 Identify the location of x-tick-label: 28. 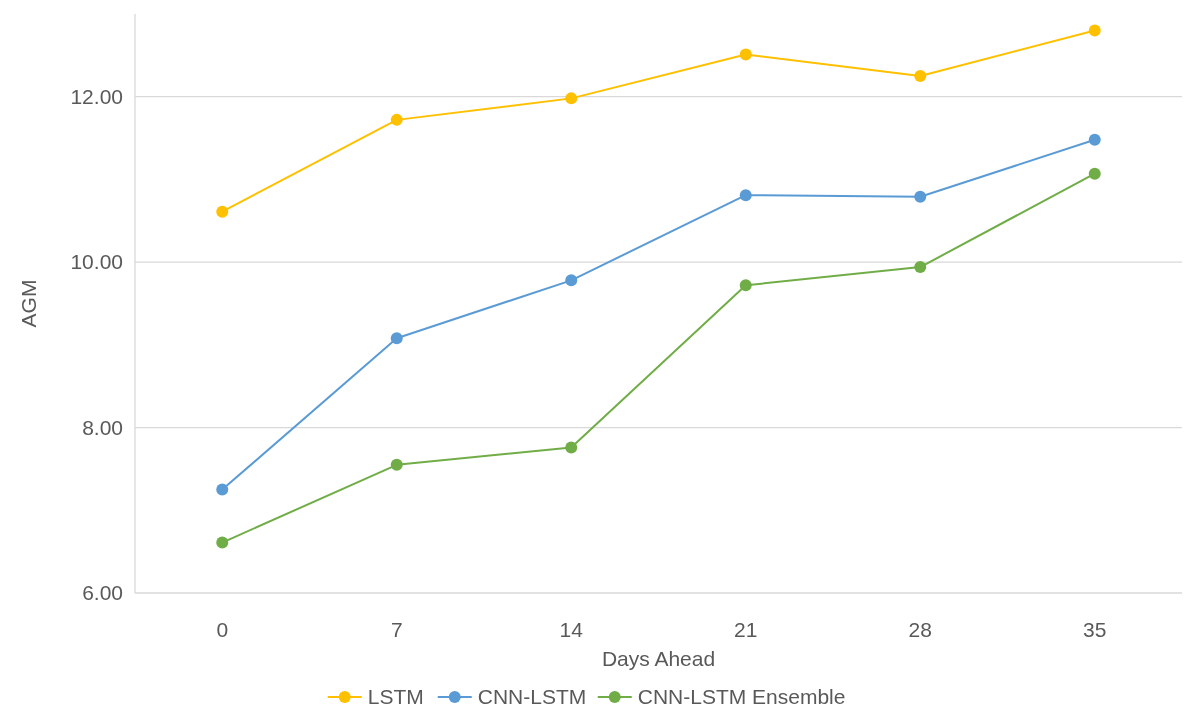
(920, 629).